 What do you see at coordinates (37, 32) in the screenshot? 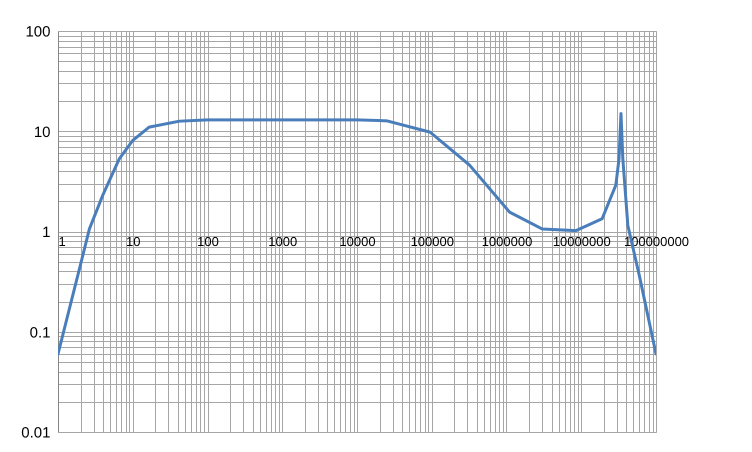
I see `y-tick-label: 100` at bounding box center [37, 32].